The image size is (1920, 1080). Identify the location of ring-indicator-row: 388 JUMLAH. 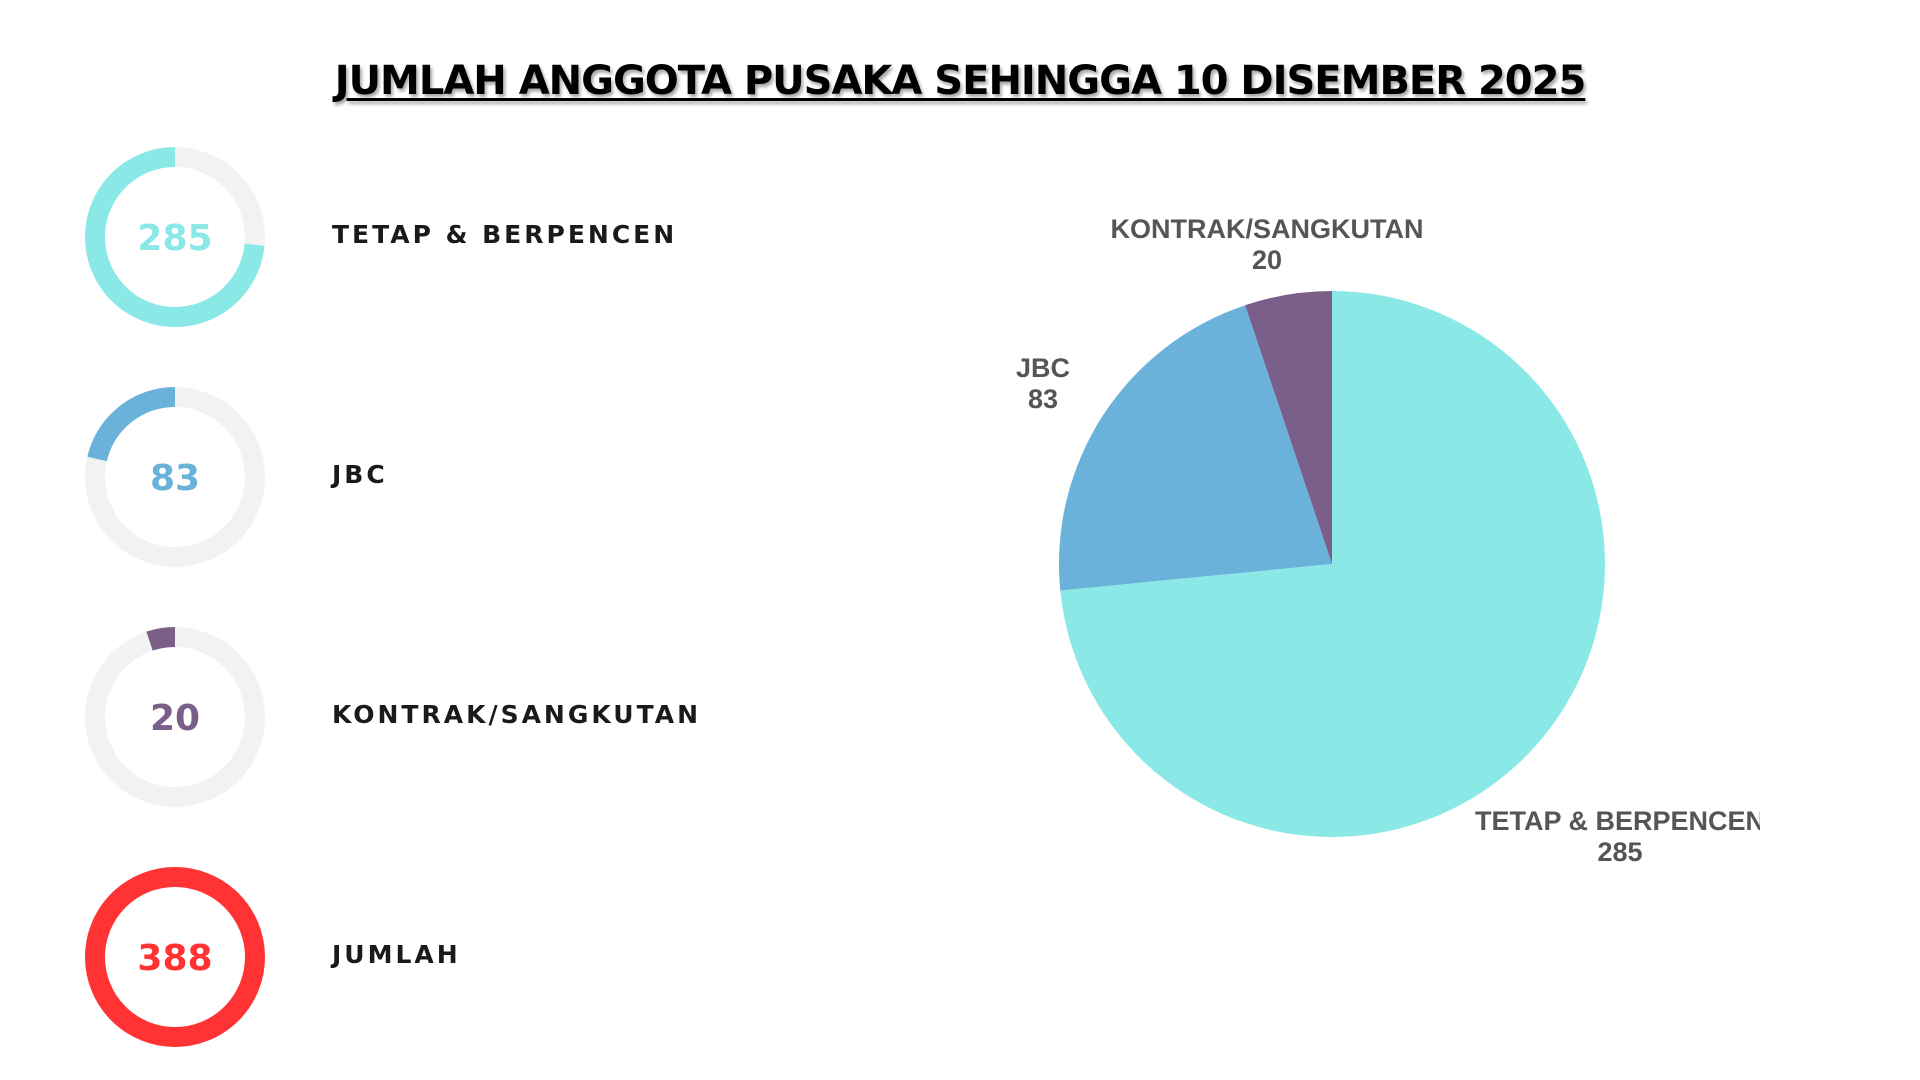
(420, 957).